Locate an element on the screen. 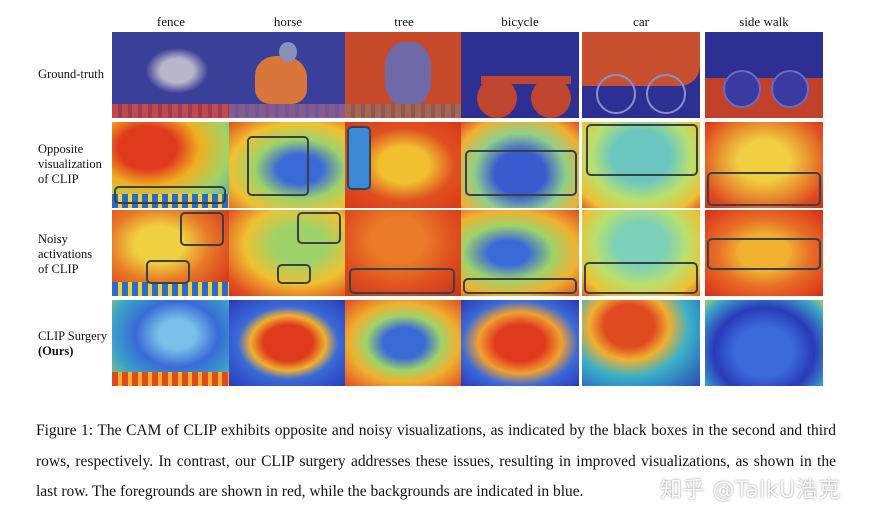 This screenshot has height=524, width=890. row-label-line: visualization is located at coordinates (70, 164).